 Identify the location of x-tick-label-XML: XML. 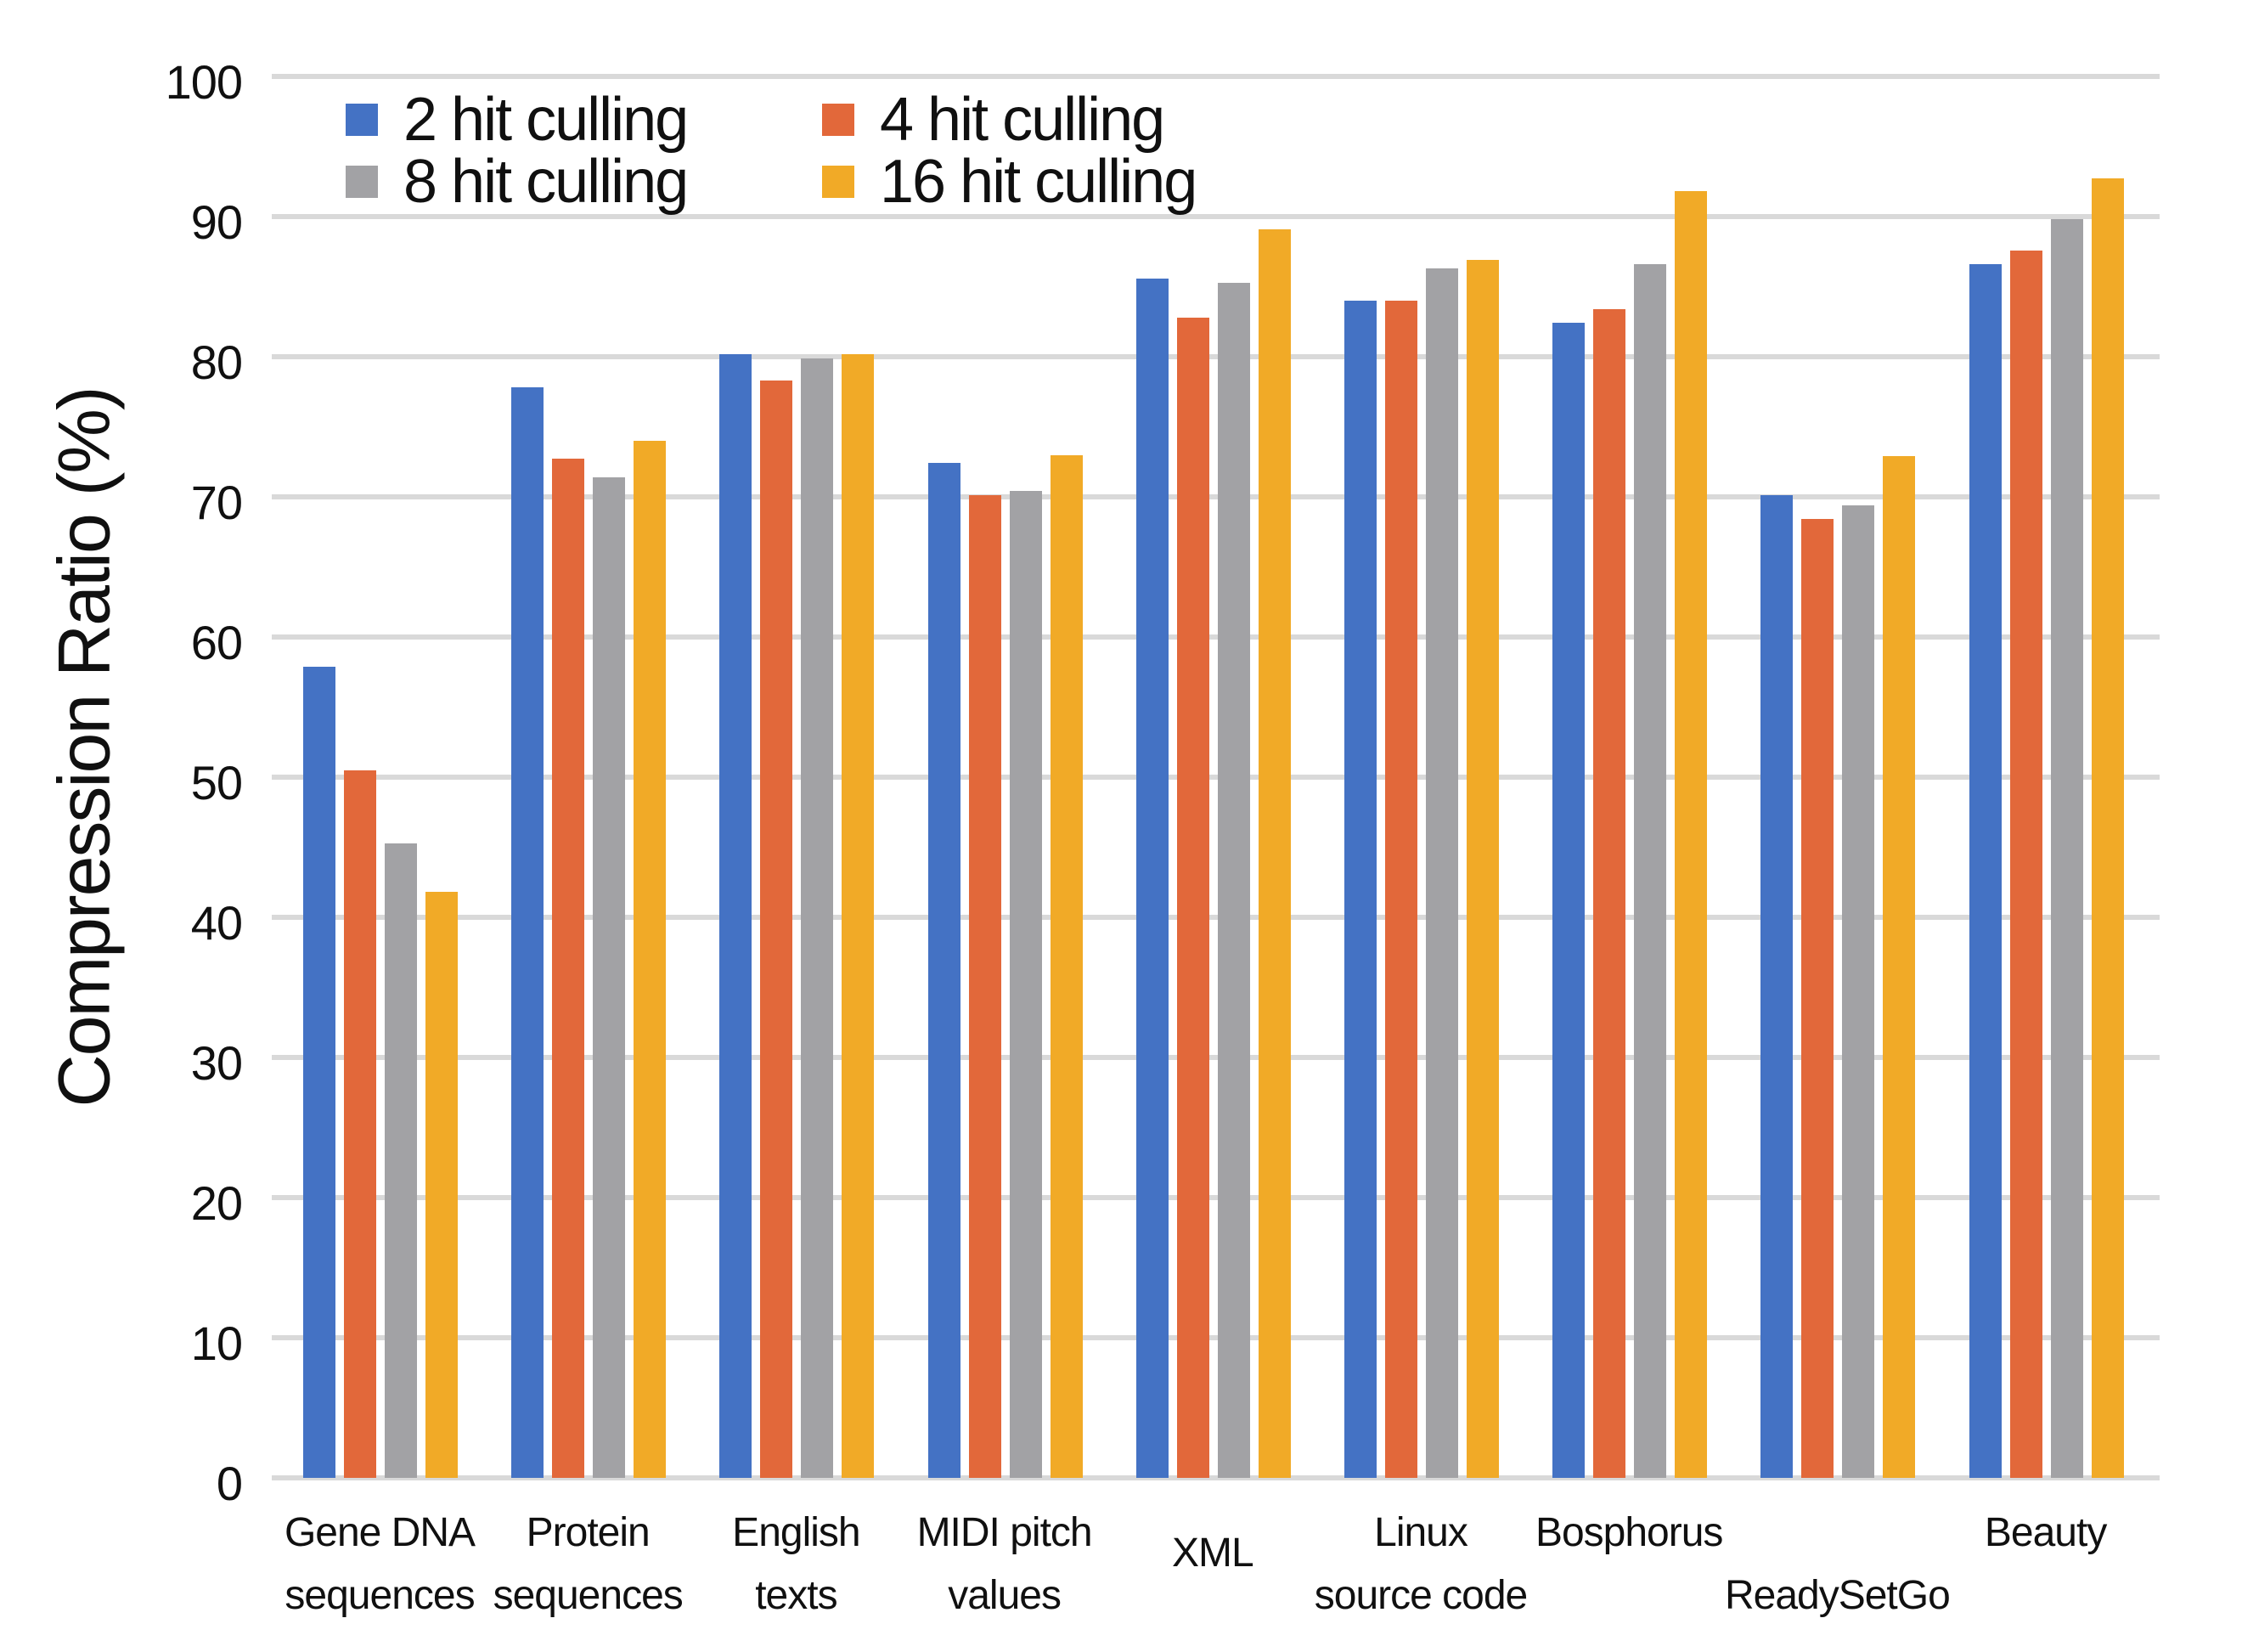
(1212, 1553).